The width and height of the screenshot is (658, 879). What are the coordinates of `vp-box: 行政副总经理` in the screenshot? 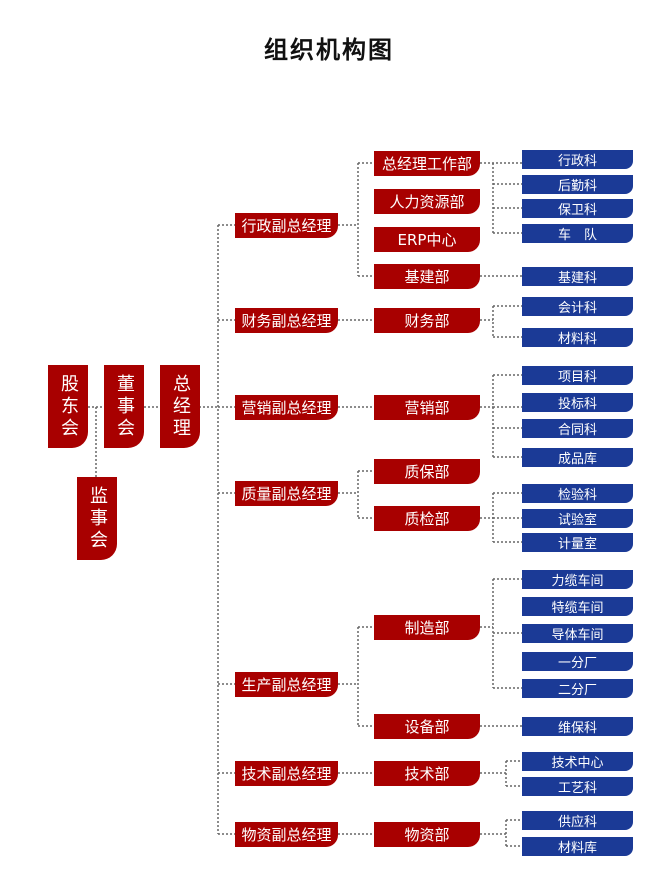 It's located at (286, 225).